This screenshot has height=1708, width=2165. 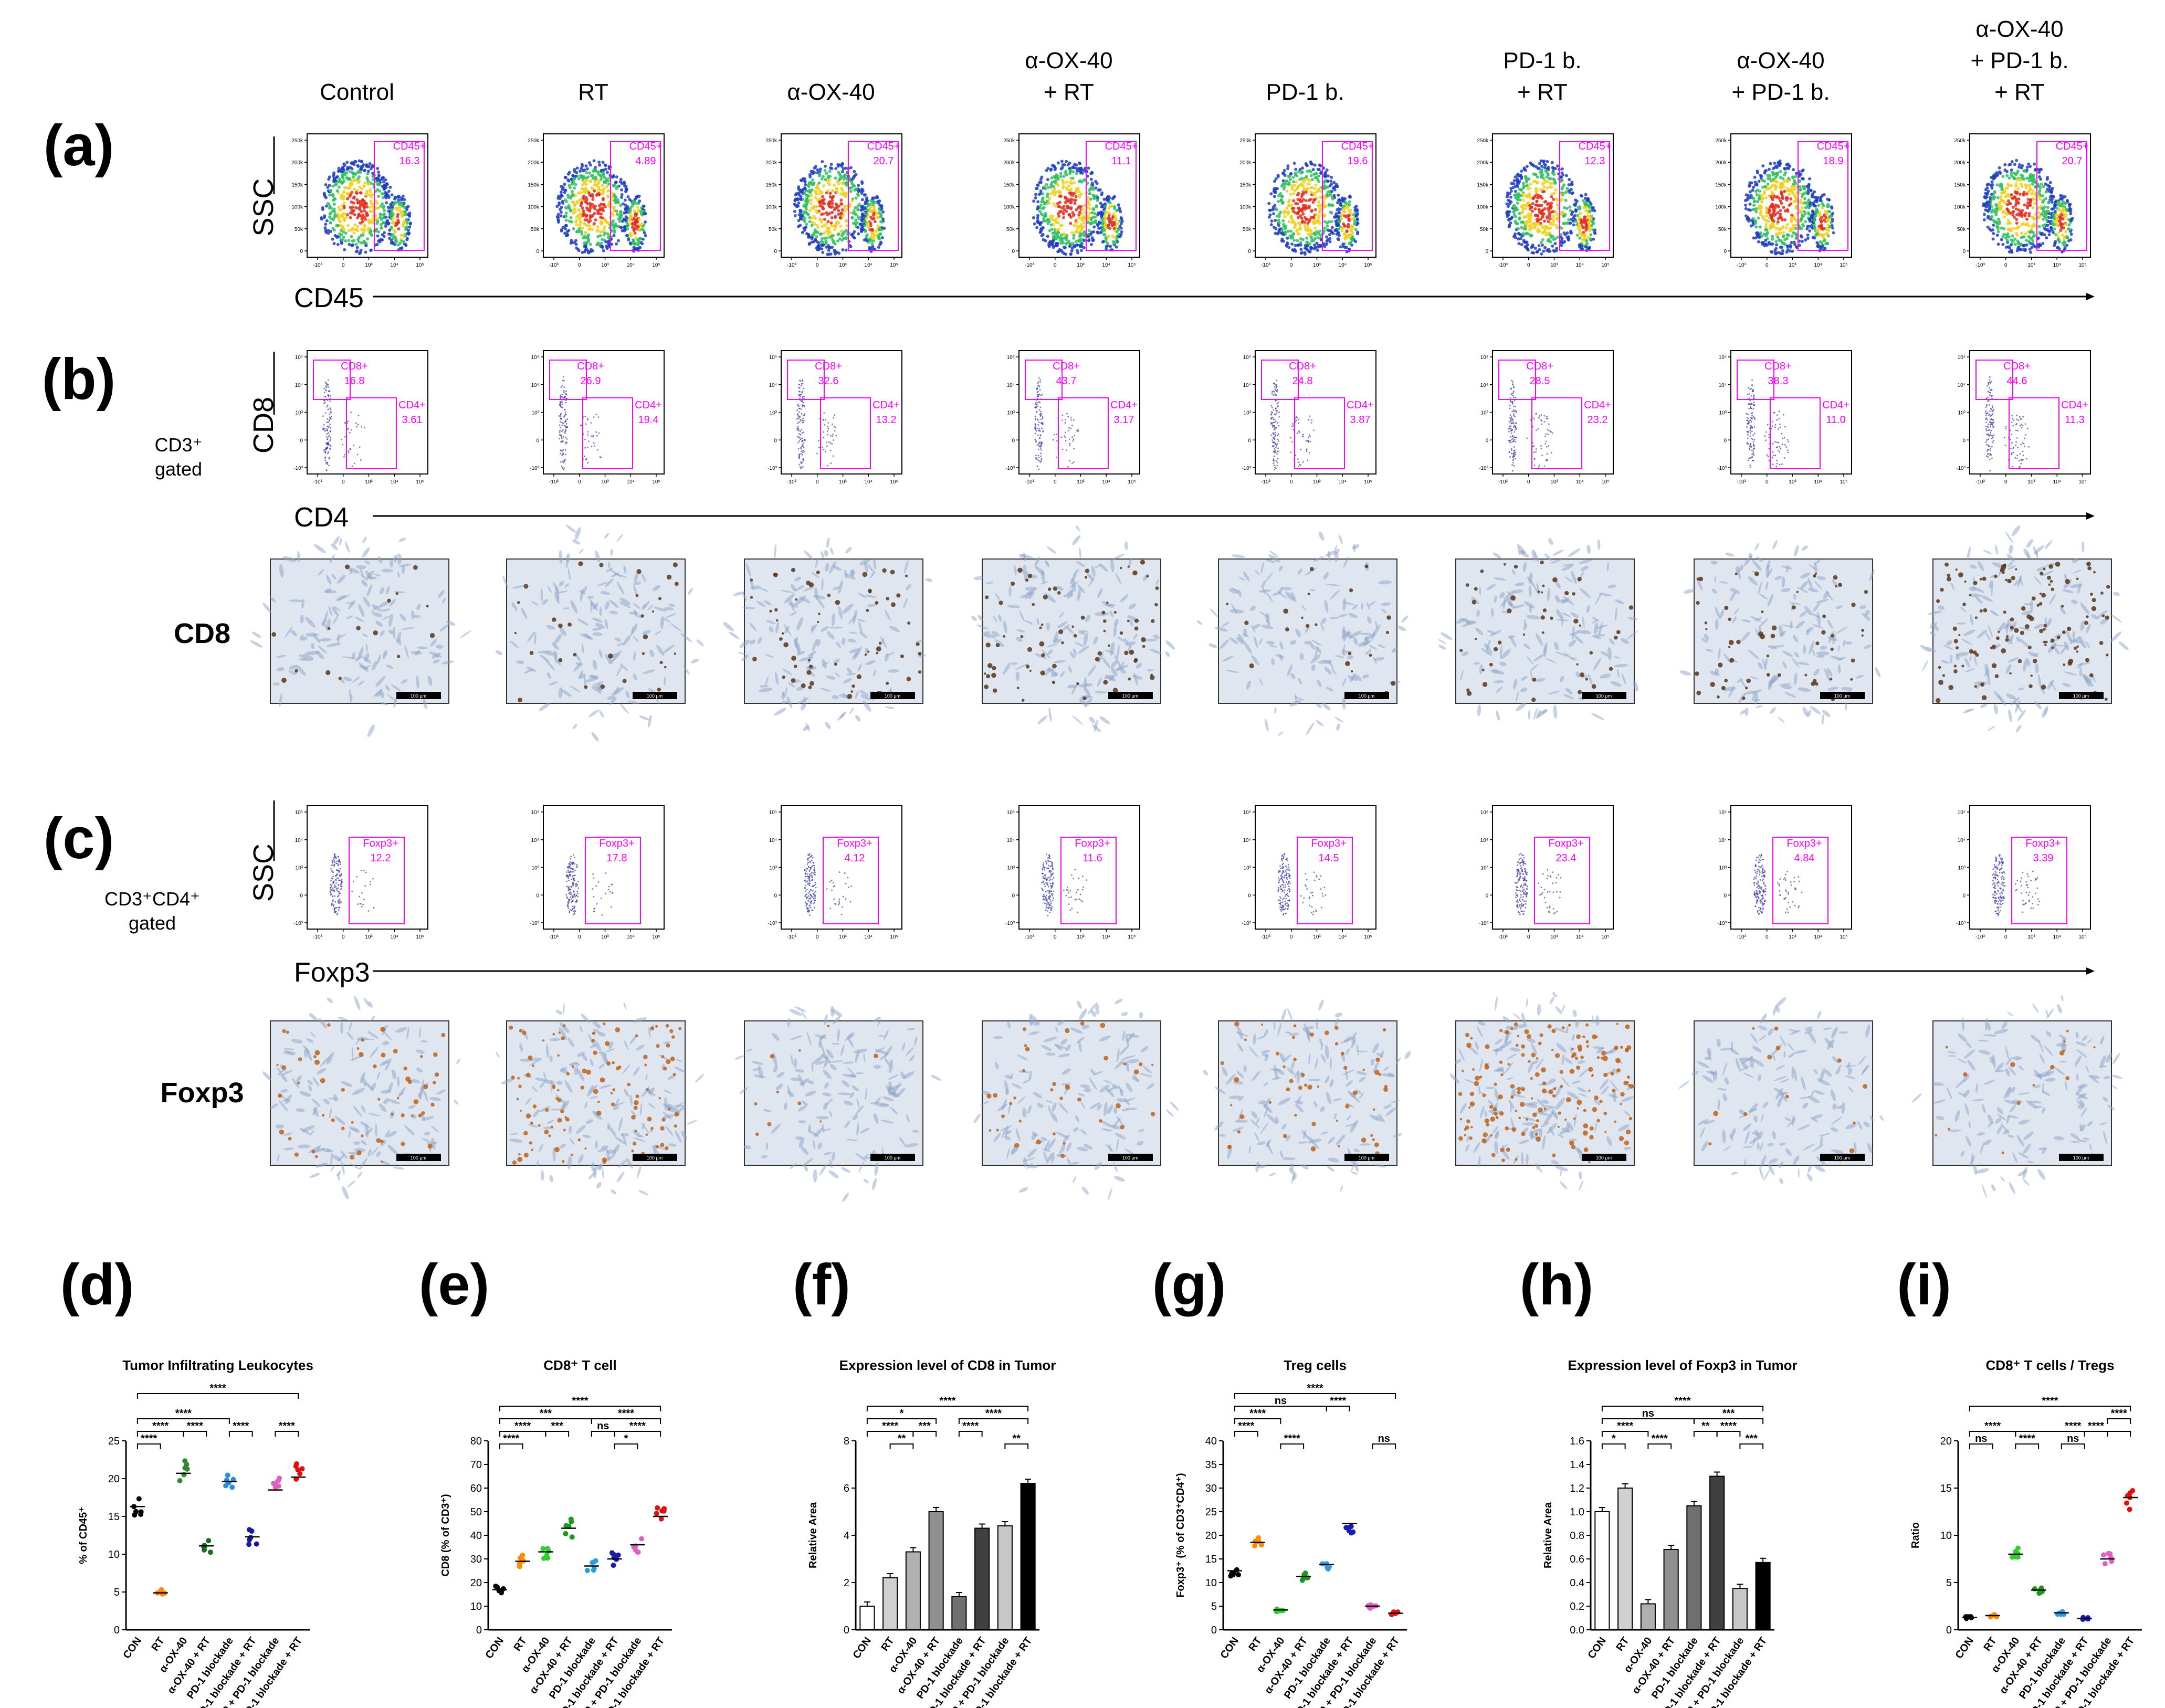 What do you see at coordinates (1835, 405) in the screenshot?
I see `gate-label: CD4+` at bounding box center [1835, 405].